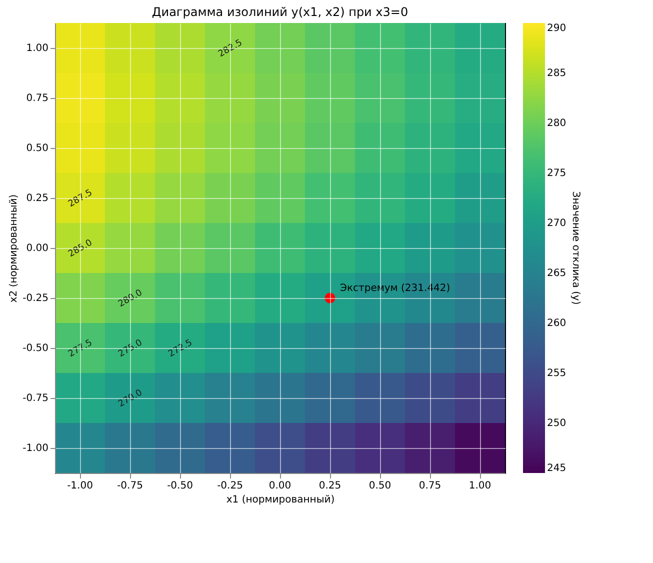 This screenshot has height=563, width=653. I want to click on x-tick-label: 0.25, so click(330, 486).